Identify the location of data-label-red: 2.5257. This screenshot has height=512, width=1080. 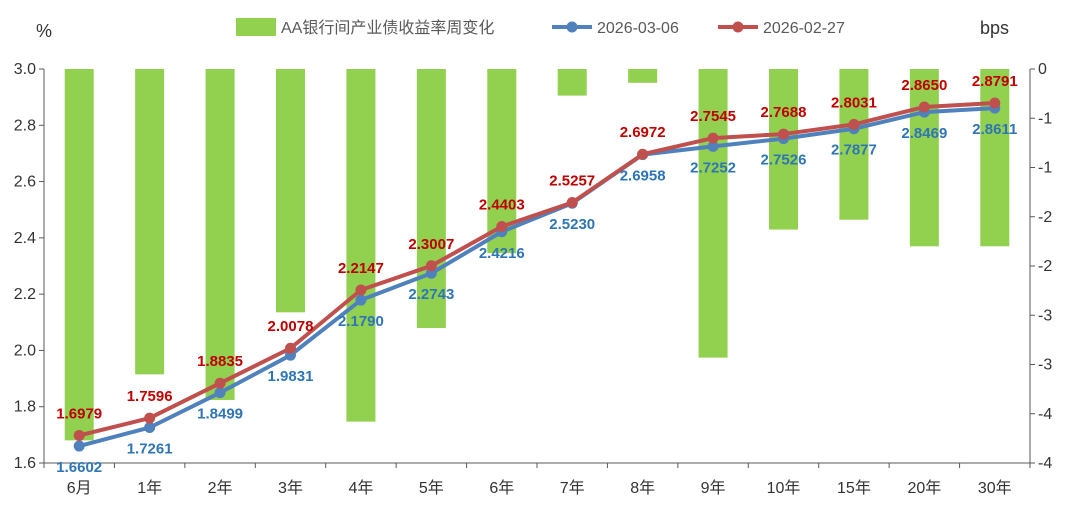
(572, 180).